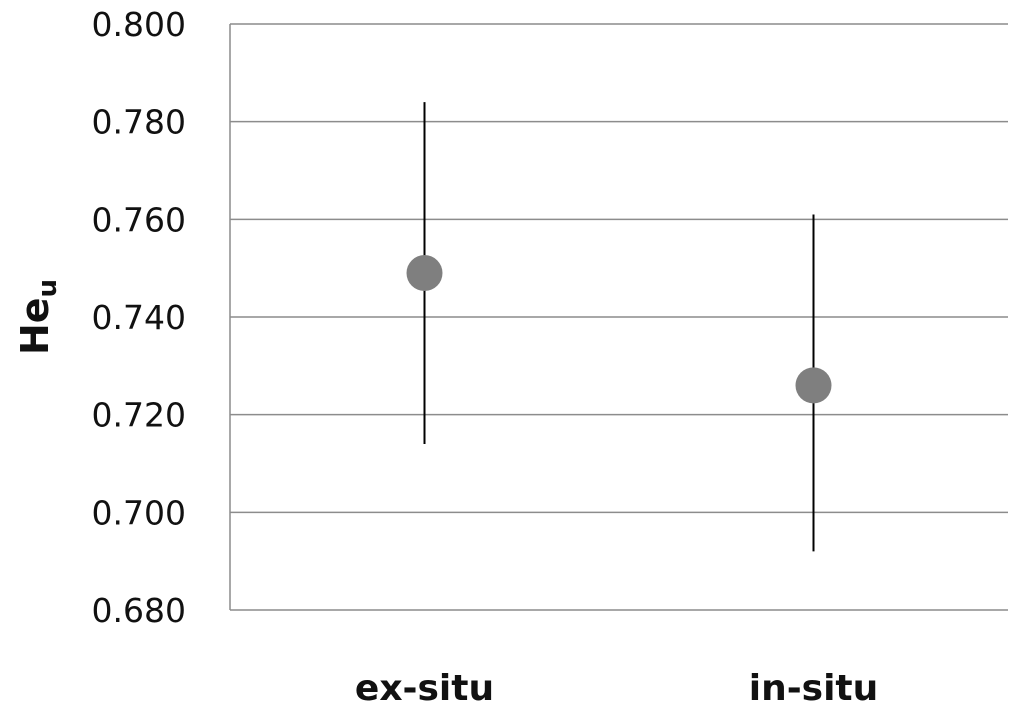 This screenshot has width=1024, height=709. Describe the element at coordinates (139, 512) in the screenshot. I see `y-tick-label: 0.700` at that location.